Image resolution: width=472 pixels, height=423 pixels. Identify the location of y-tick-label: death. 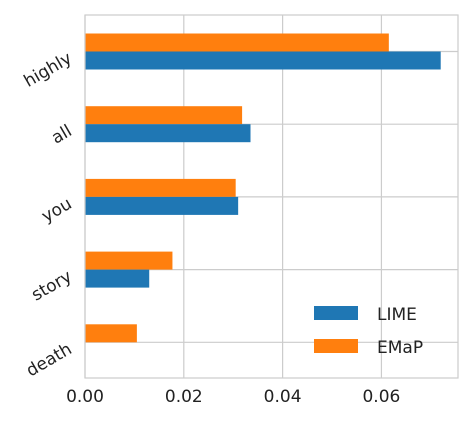
(49, 360).